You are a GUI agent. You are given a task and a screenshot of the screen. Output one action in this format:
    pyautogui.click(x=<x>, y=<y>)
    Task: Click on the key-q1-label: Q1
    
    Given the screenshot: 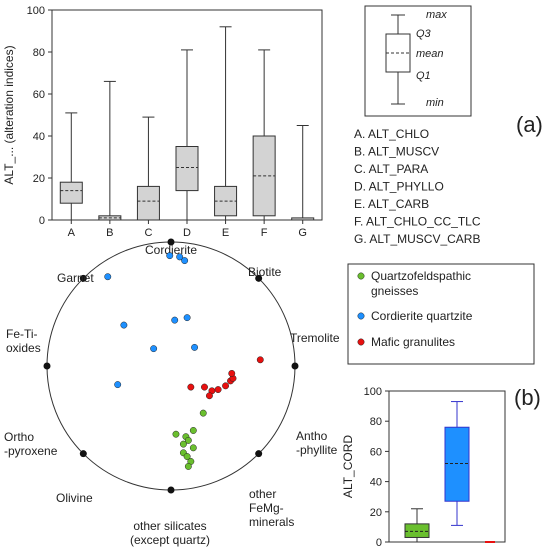 What is the action you would take?
    pyautogui.click(x=423, y=76)
    